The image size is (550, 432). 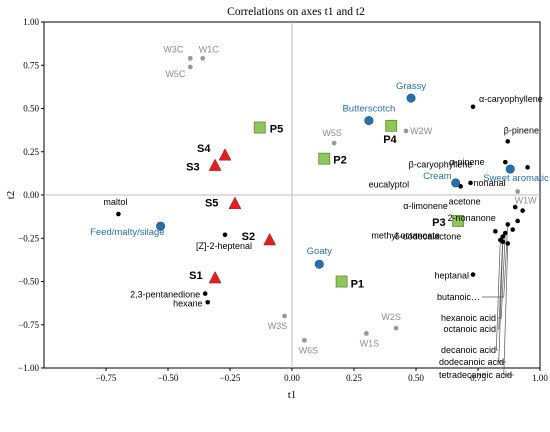 What do you see at coordinates (425, 206) in the screenshot?
I see `volatile-label-limonene: α-limonene` at bounding box center [425, 206].